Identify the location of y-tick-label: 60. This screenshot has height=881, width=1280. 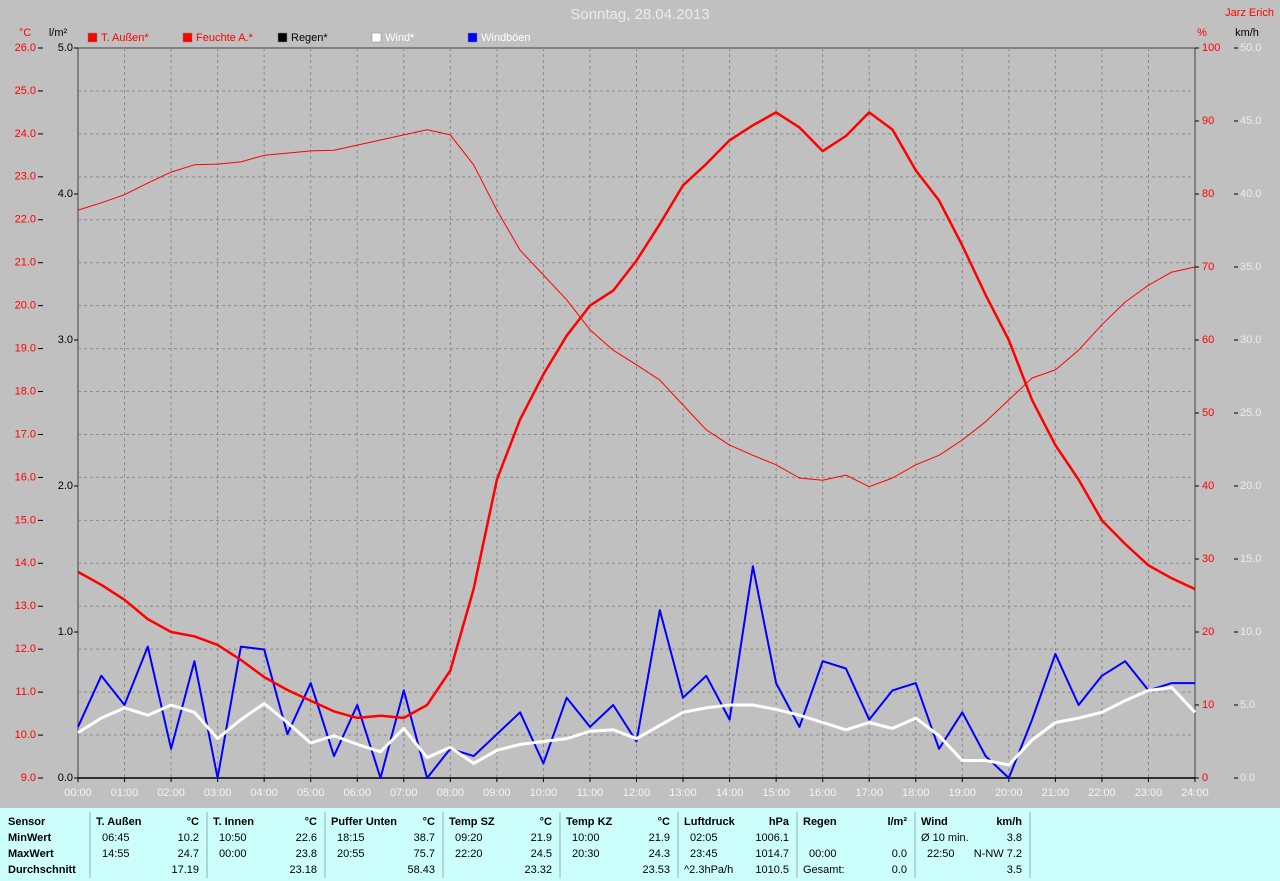
(1208, 340).